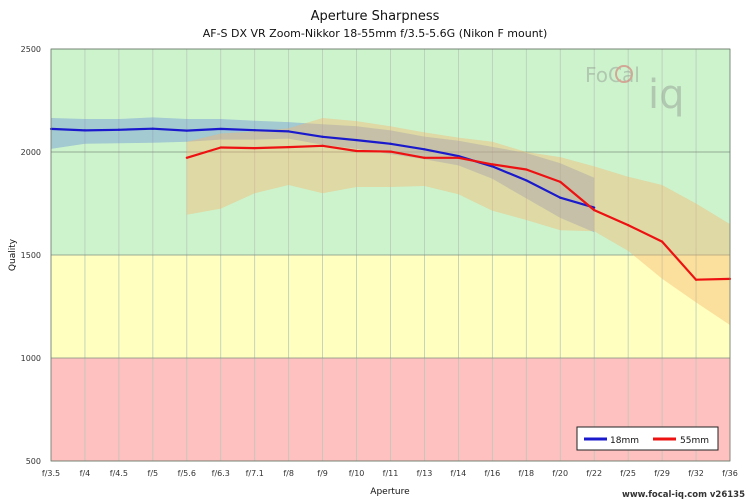 The image size is (750, 500). What do you see at coordinates (322, 145) in the screenshot?
I see `data-point-55mm-f/9` at bounding box center [322, 145].